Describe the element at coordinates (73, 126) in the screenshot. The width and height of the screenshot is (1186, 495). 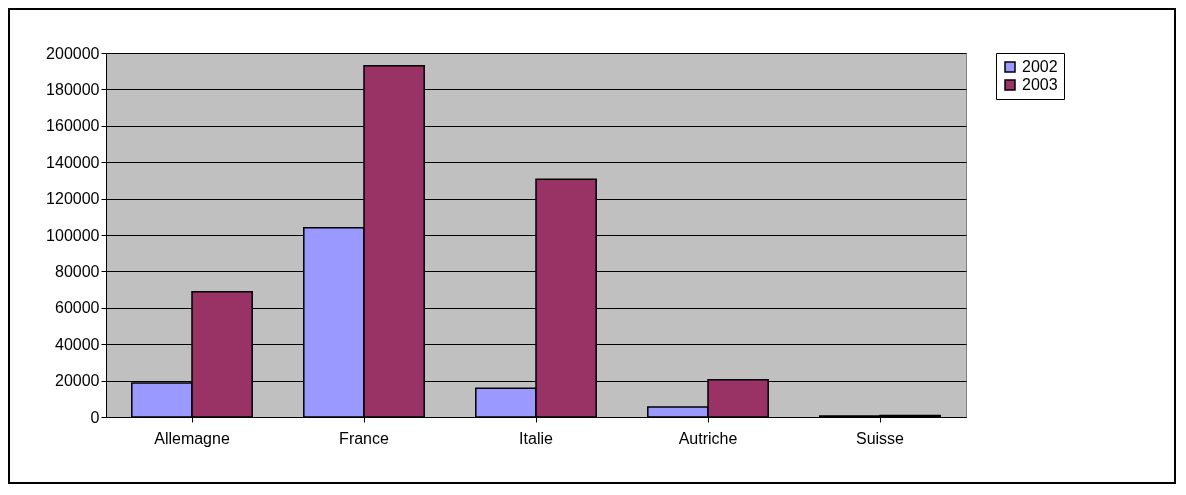
I see `y-tick-label: 160000` at that location.